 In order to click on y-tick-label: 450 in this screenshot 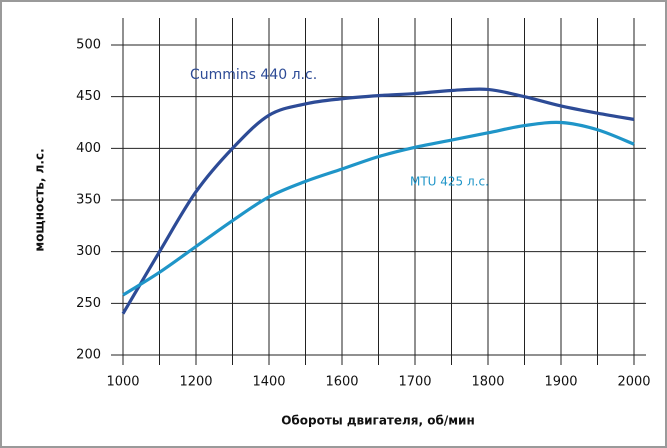, I will do `click(88, 96)`.